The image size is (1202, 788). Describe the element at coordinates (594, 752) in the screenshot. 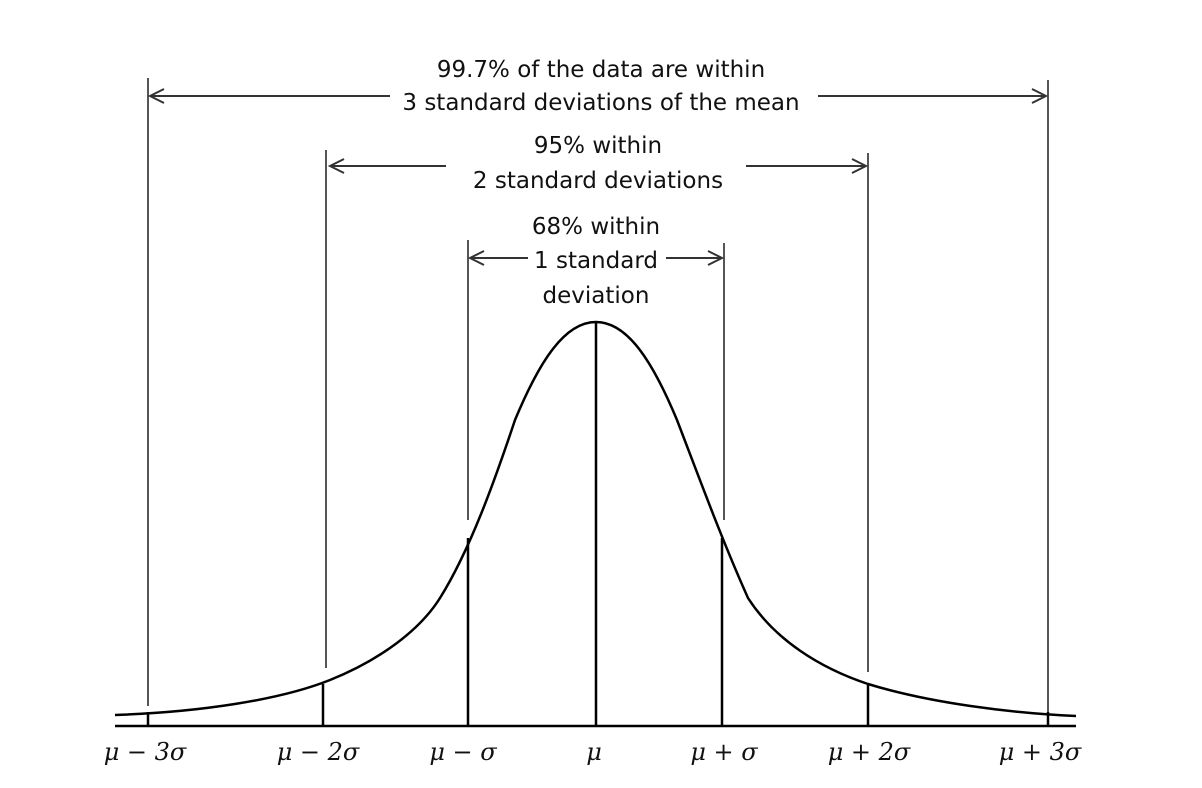

I see `axis-label-mean: μ` at that location.